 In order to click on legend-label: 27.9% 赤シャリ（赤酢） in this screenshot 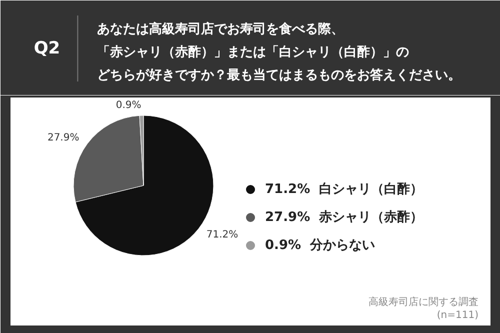, I will do `click(344, 217)`.